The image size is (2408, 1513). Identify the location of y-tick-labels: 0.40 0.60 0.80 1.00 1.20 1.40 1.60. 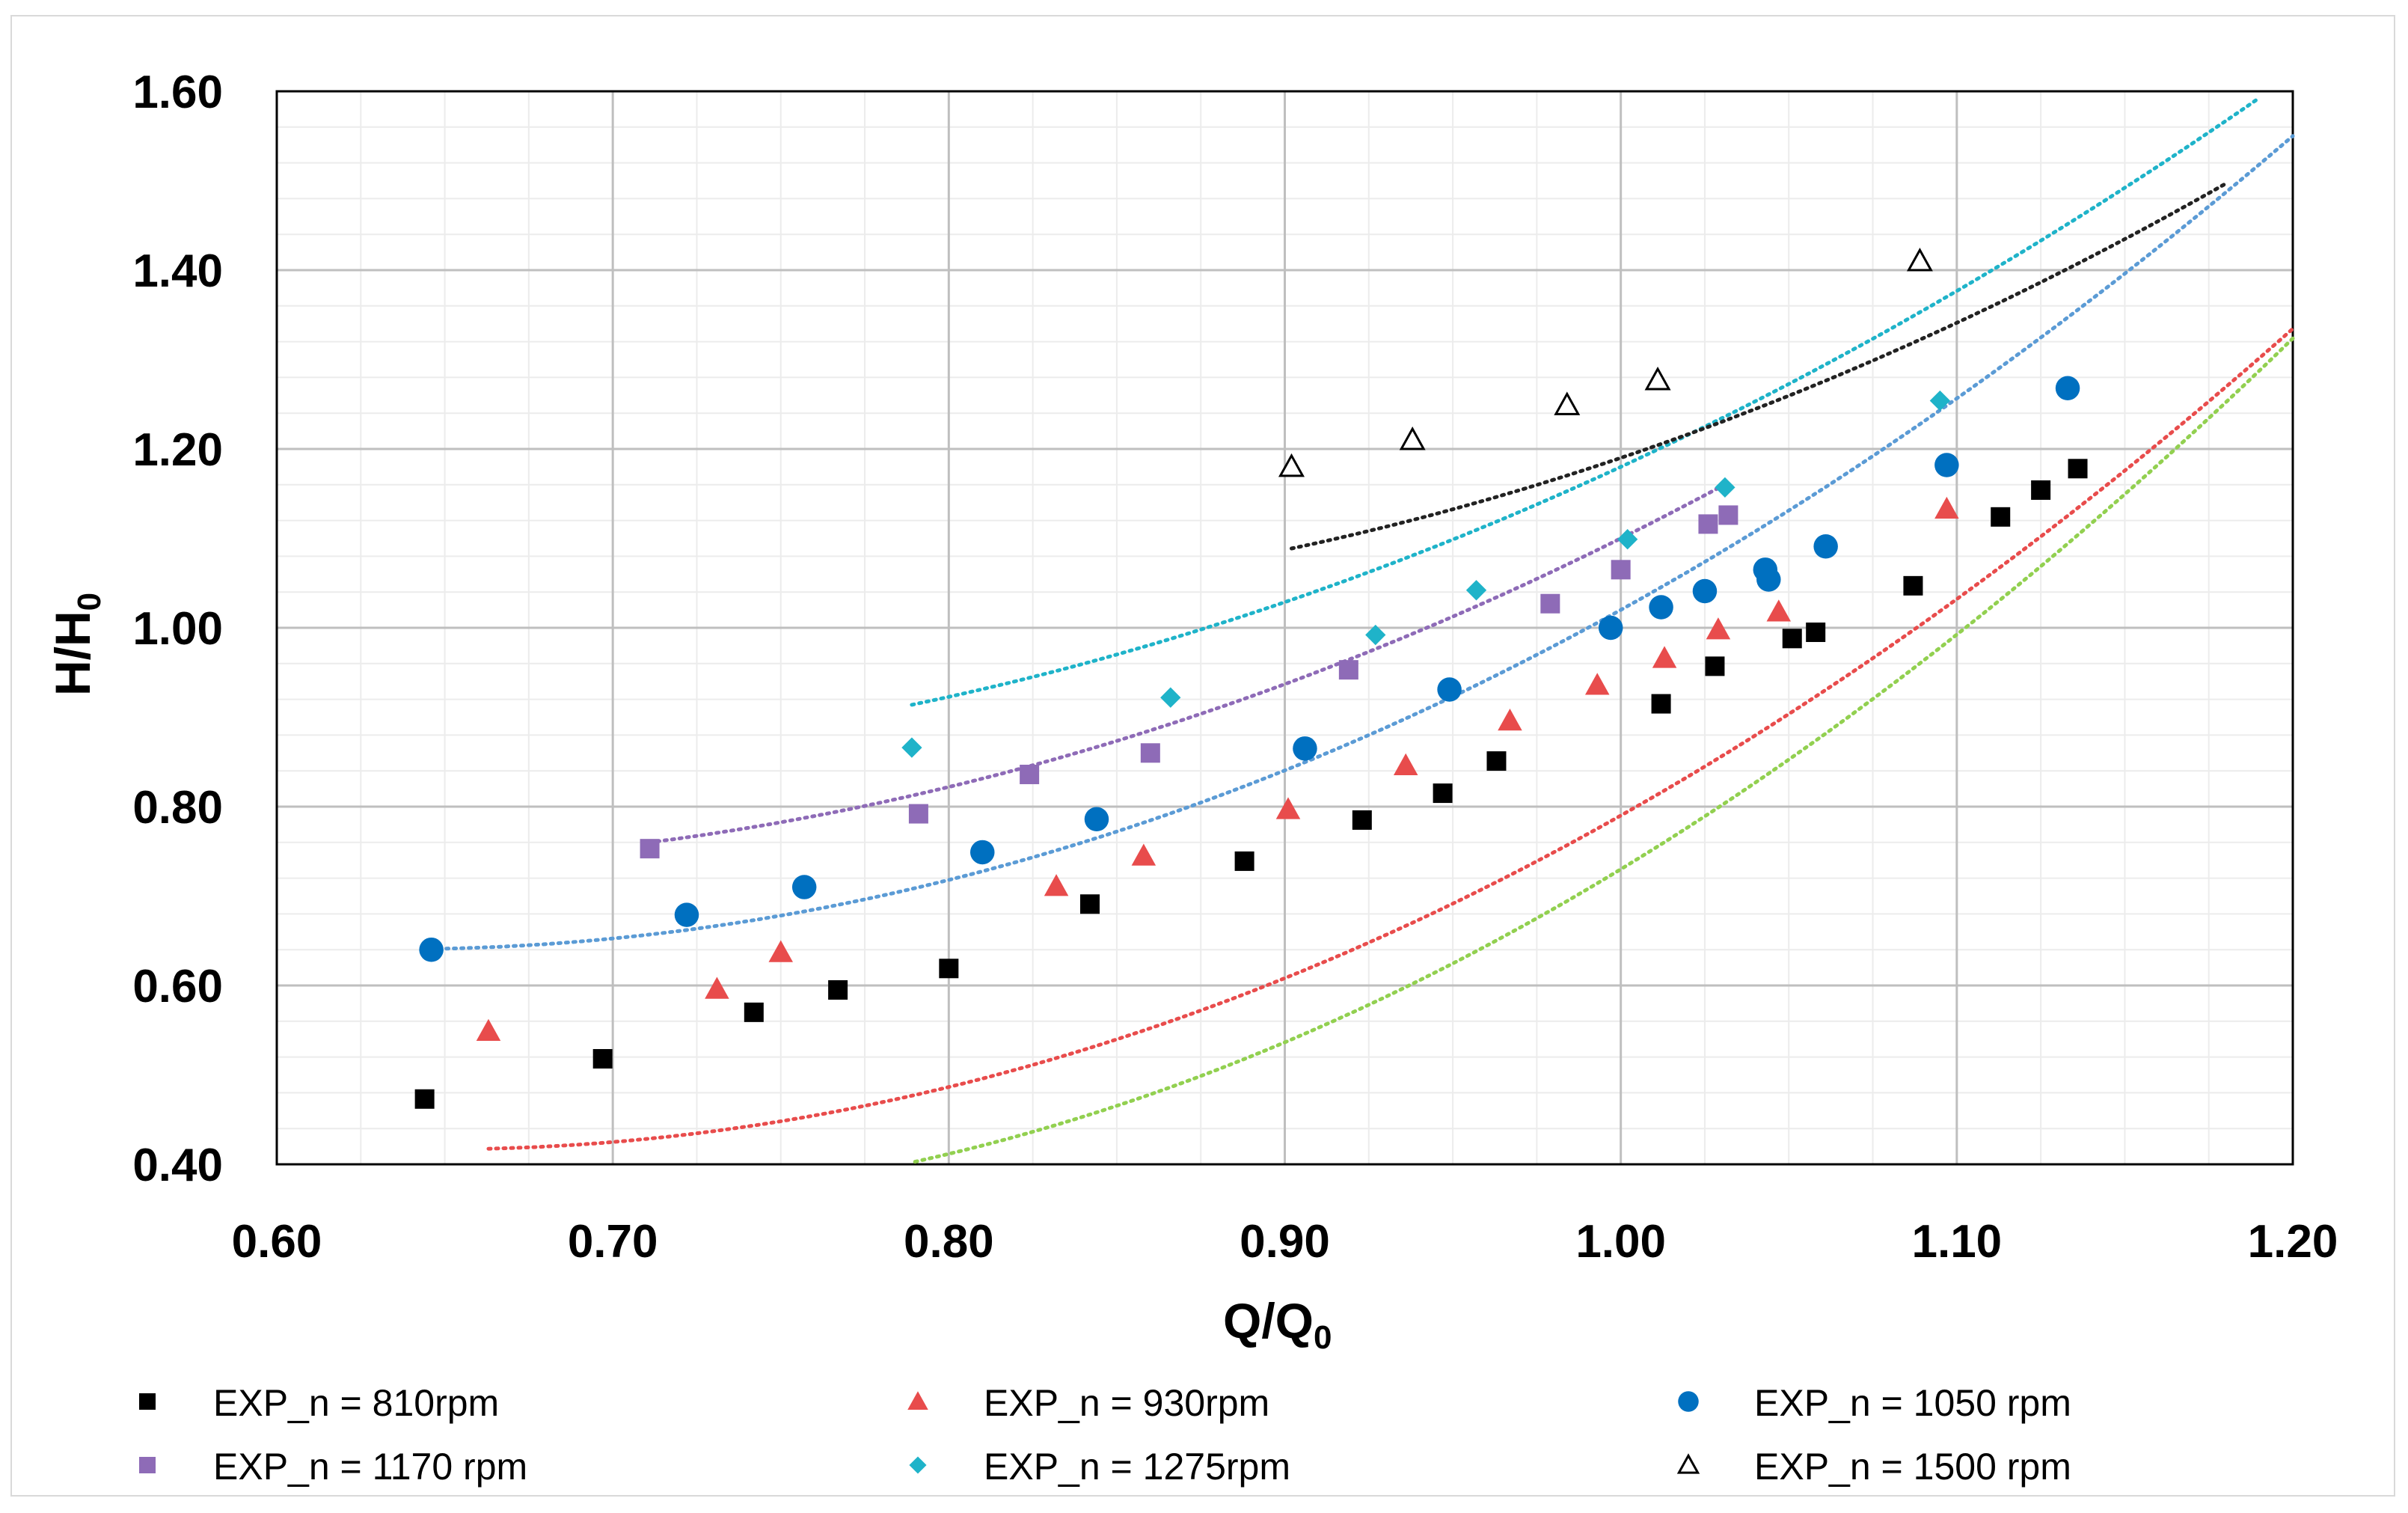
(178, 629).